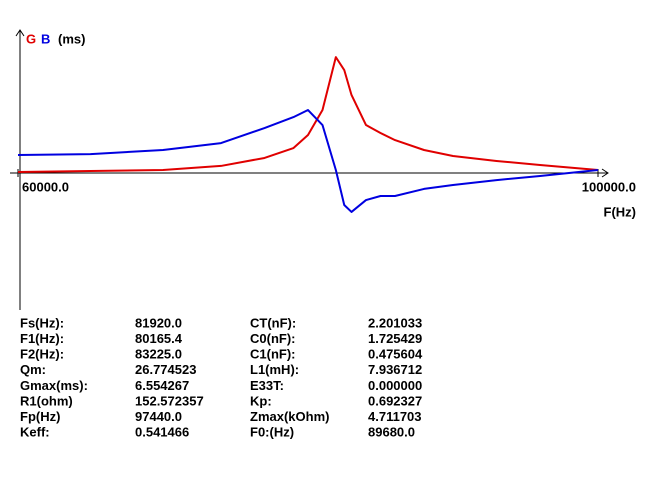  I want to click on x-axis-label: F(Hz), so click(620, 211).